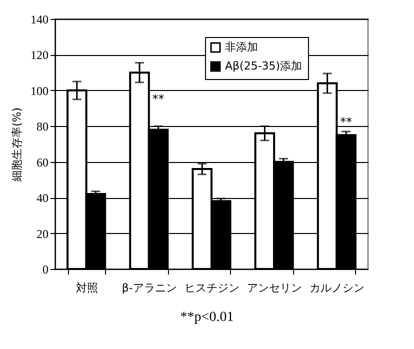 Image resolution: width=414 pixels, height=349 pixels. Describe the element at coordinates (39, 19) in the screenshot. I see `y-tick-label: 140` at that location.